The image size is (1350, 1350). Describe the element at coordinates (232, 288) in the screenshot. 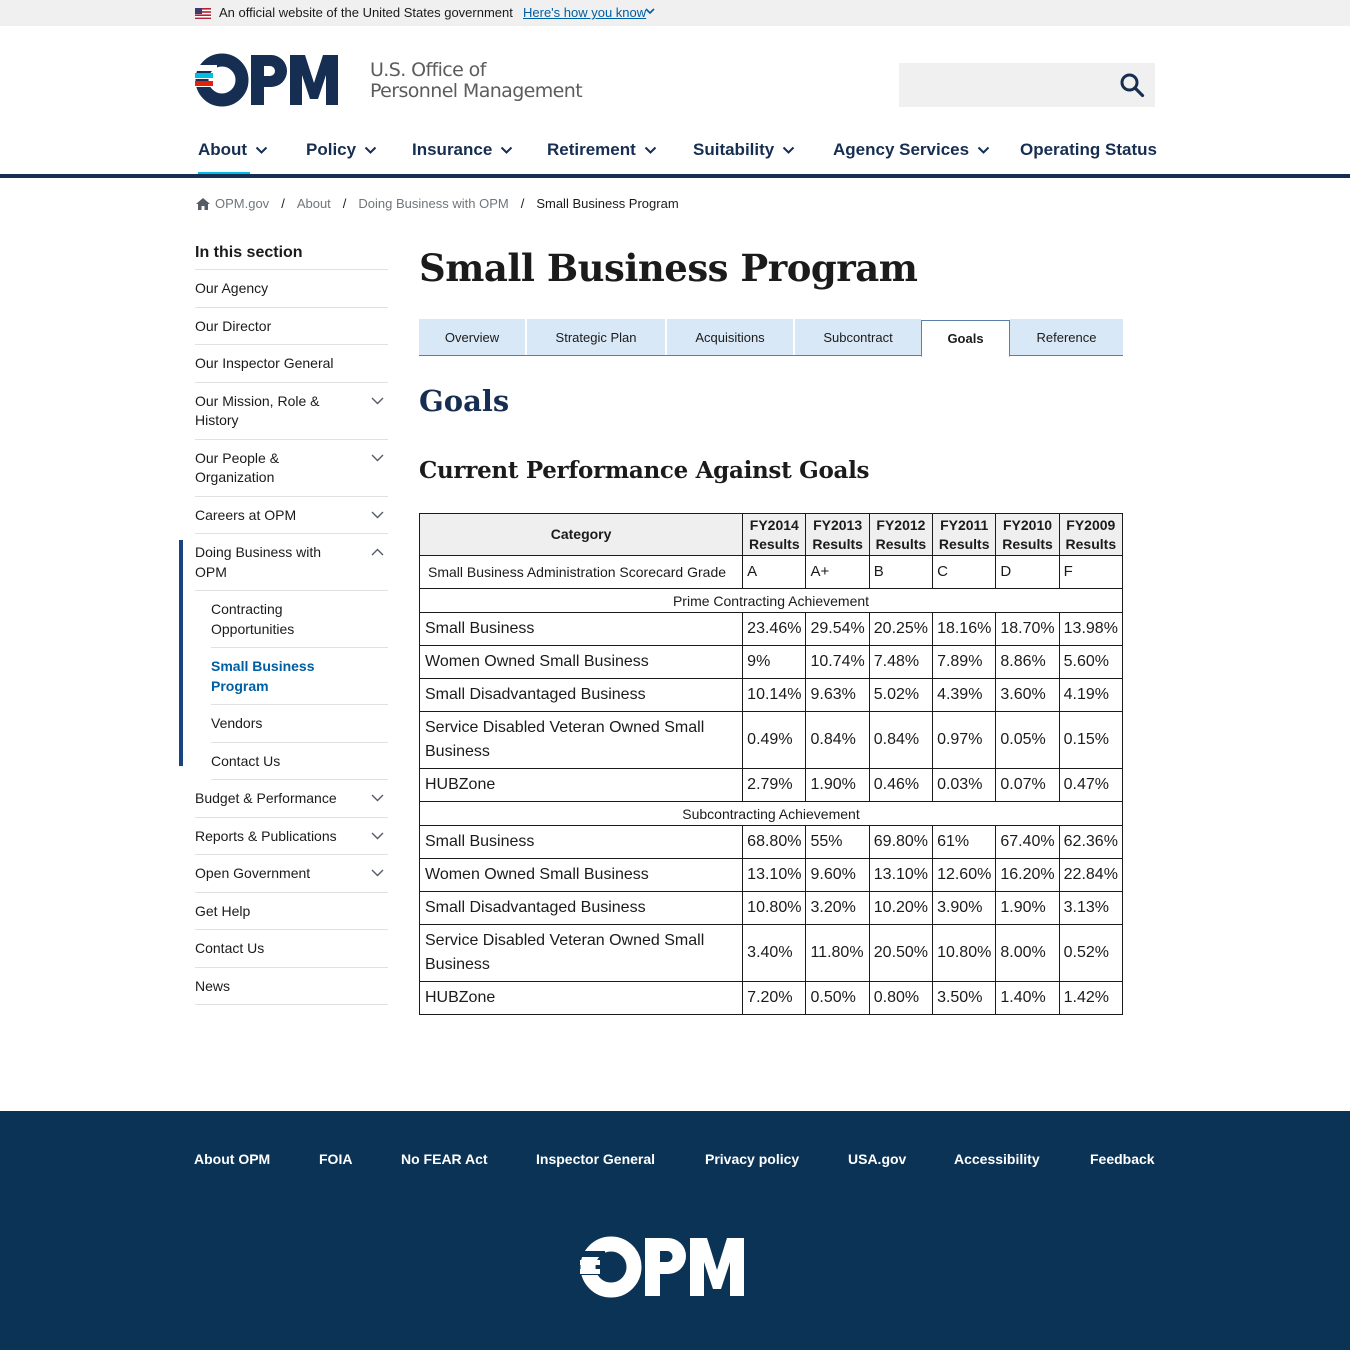

I see `sidebar-item-label: Our Agency` at that location.